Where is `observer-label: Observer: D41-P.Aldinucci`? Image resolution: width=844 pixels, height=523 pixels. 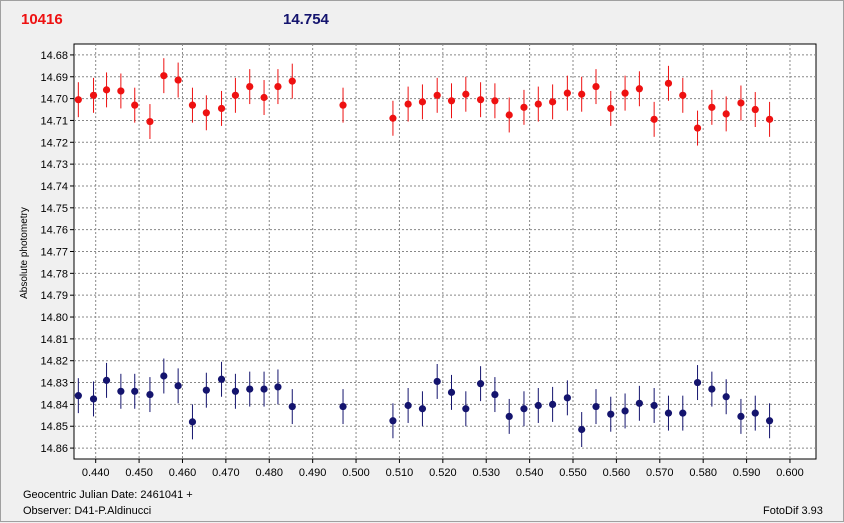
observer-label: Observer: D41-P.Aldinucci is located at coordinates (87, 511).